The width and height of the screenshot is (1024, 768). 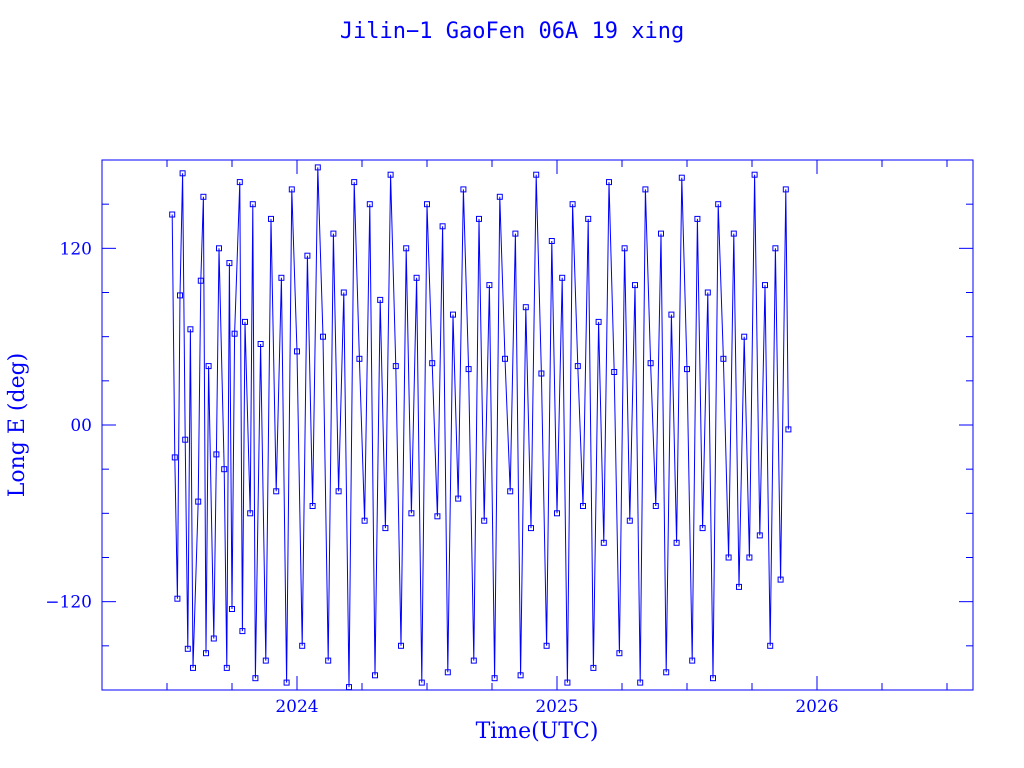 What do you see at coordinates (17, 425) in the screenshot?
I see `y-axis-label: Long E (deg)` at bounding box center [17, 425].